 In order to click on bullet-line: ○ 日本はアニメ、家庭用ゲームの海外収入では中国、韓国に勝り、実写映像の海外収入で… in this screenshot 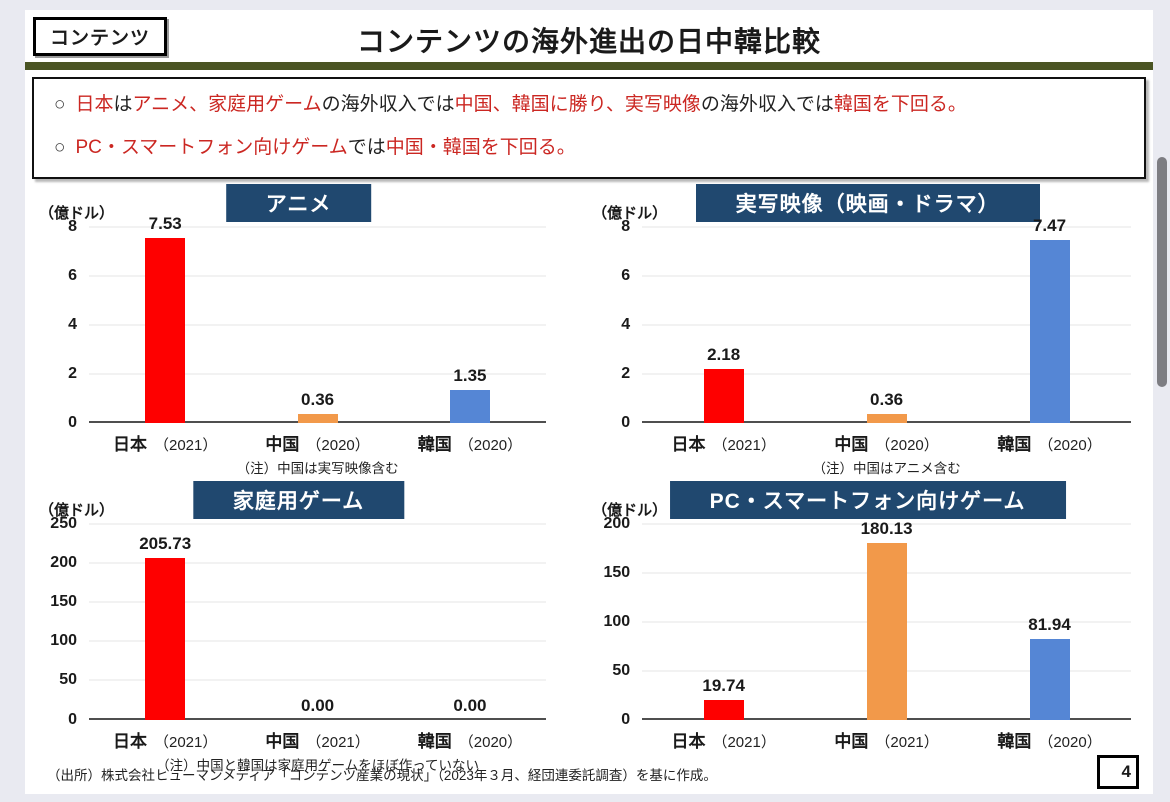, I will do `click(589, 105)`.